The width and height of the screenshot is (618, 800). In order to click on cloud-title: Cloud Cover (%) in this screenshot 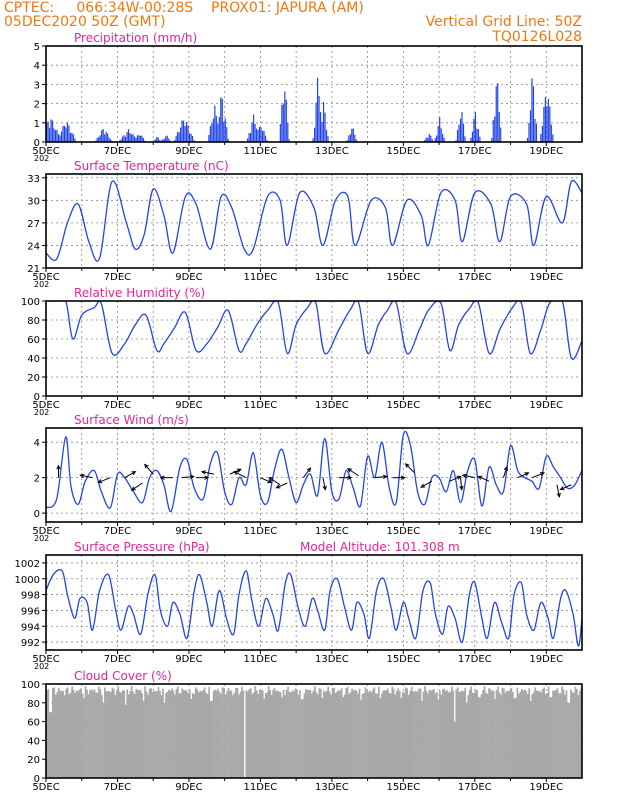, I will do `click(123, 676)`.